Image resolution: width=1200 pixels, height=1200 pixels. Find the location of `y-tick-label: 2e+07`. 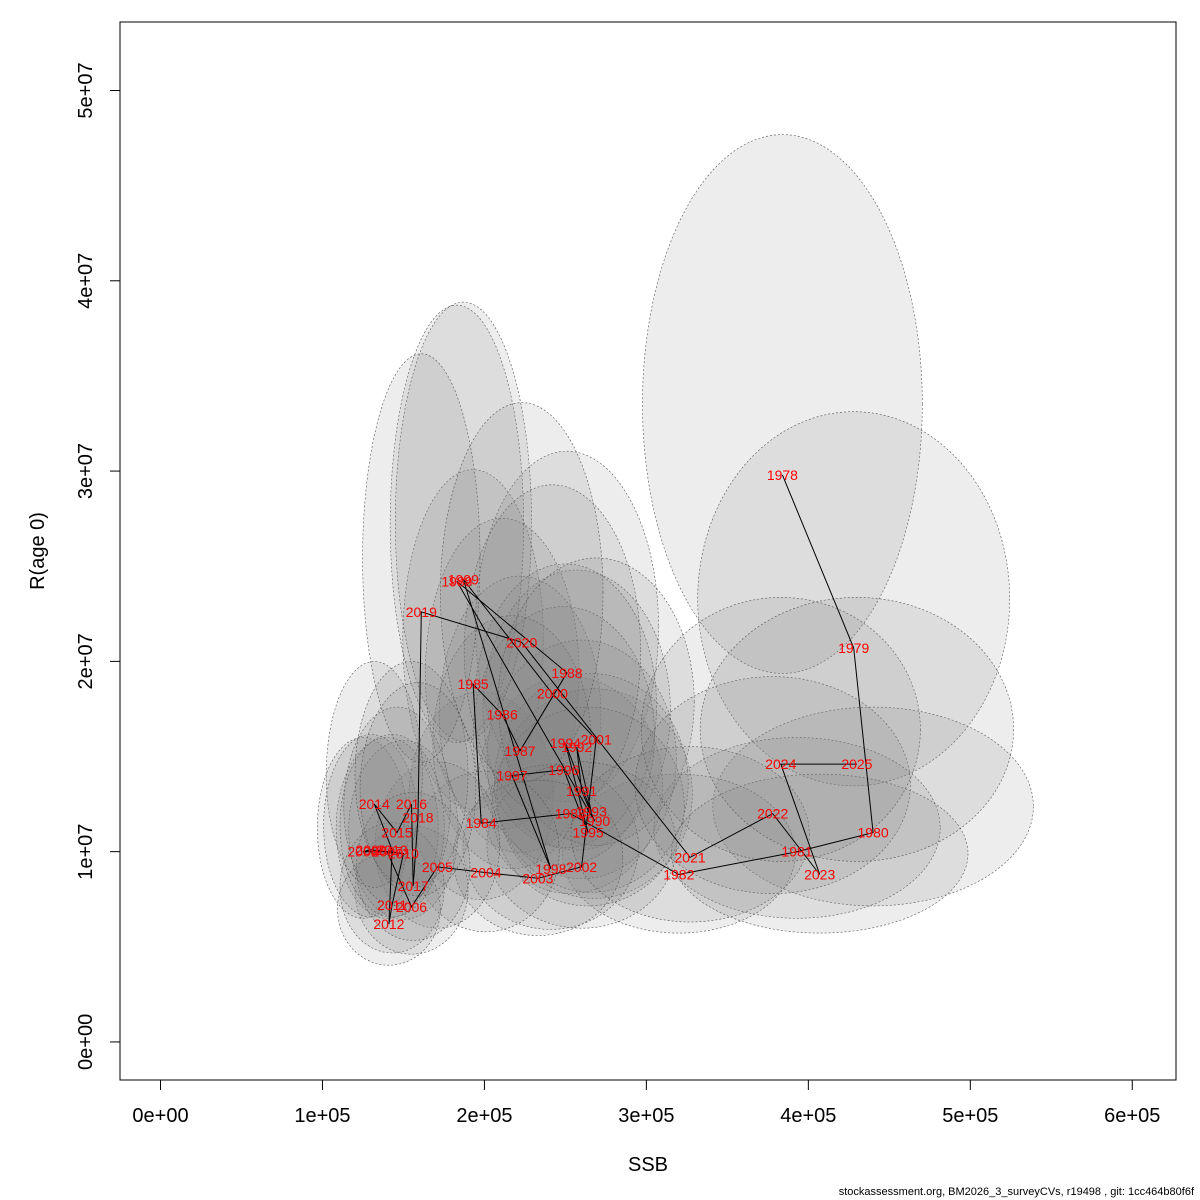

y-tick-label: 2e+07 is located at coordinates (86, 661).